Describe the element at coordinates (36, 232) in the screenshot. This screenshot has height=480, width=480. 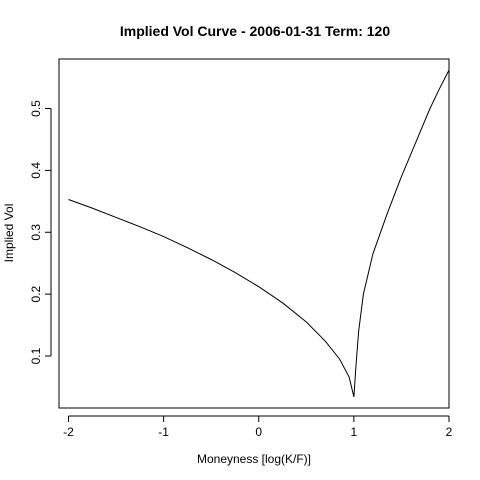
I see `y-tick-label: 0.3` at that location.